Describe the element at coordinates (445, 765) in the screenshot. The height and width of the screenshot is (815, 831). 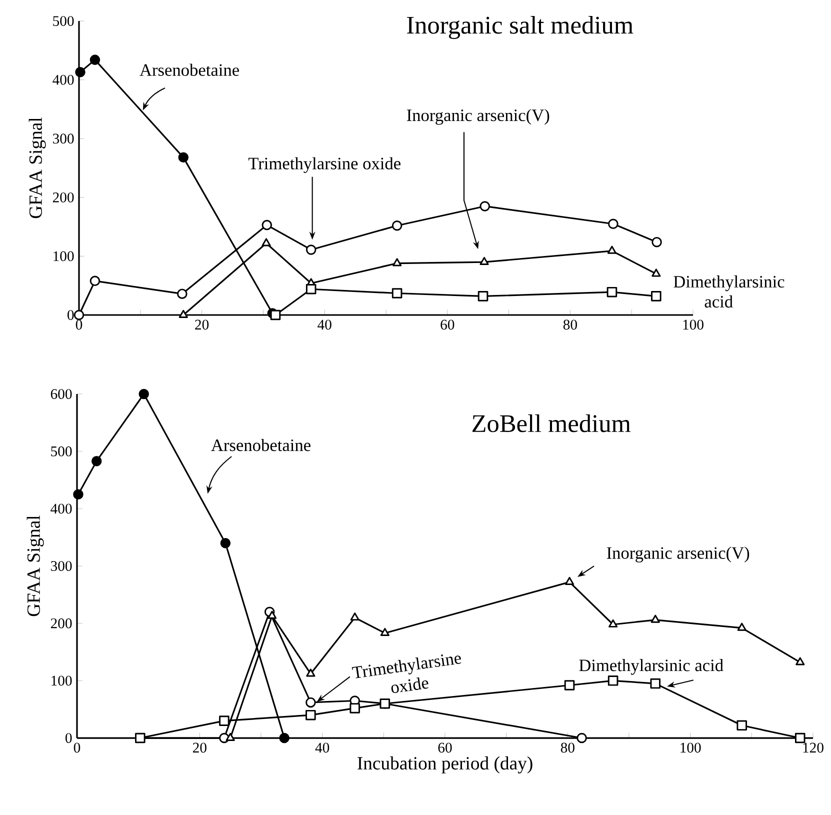
I see `x-axis-title: Incubation period (day)` at that location.